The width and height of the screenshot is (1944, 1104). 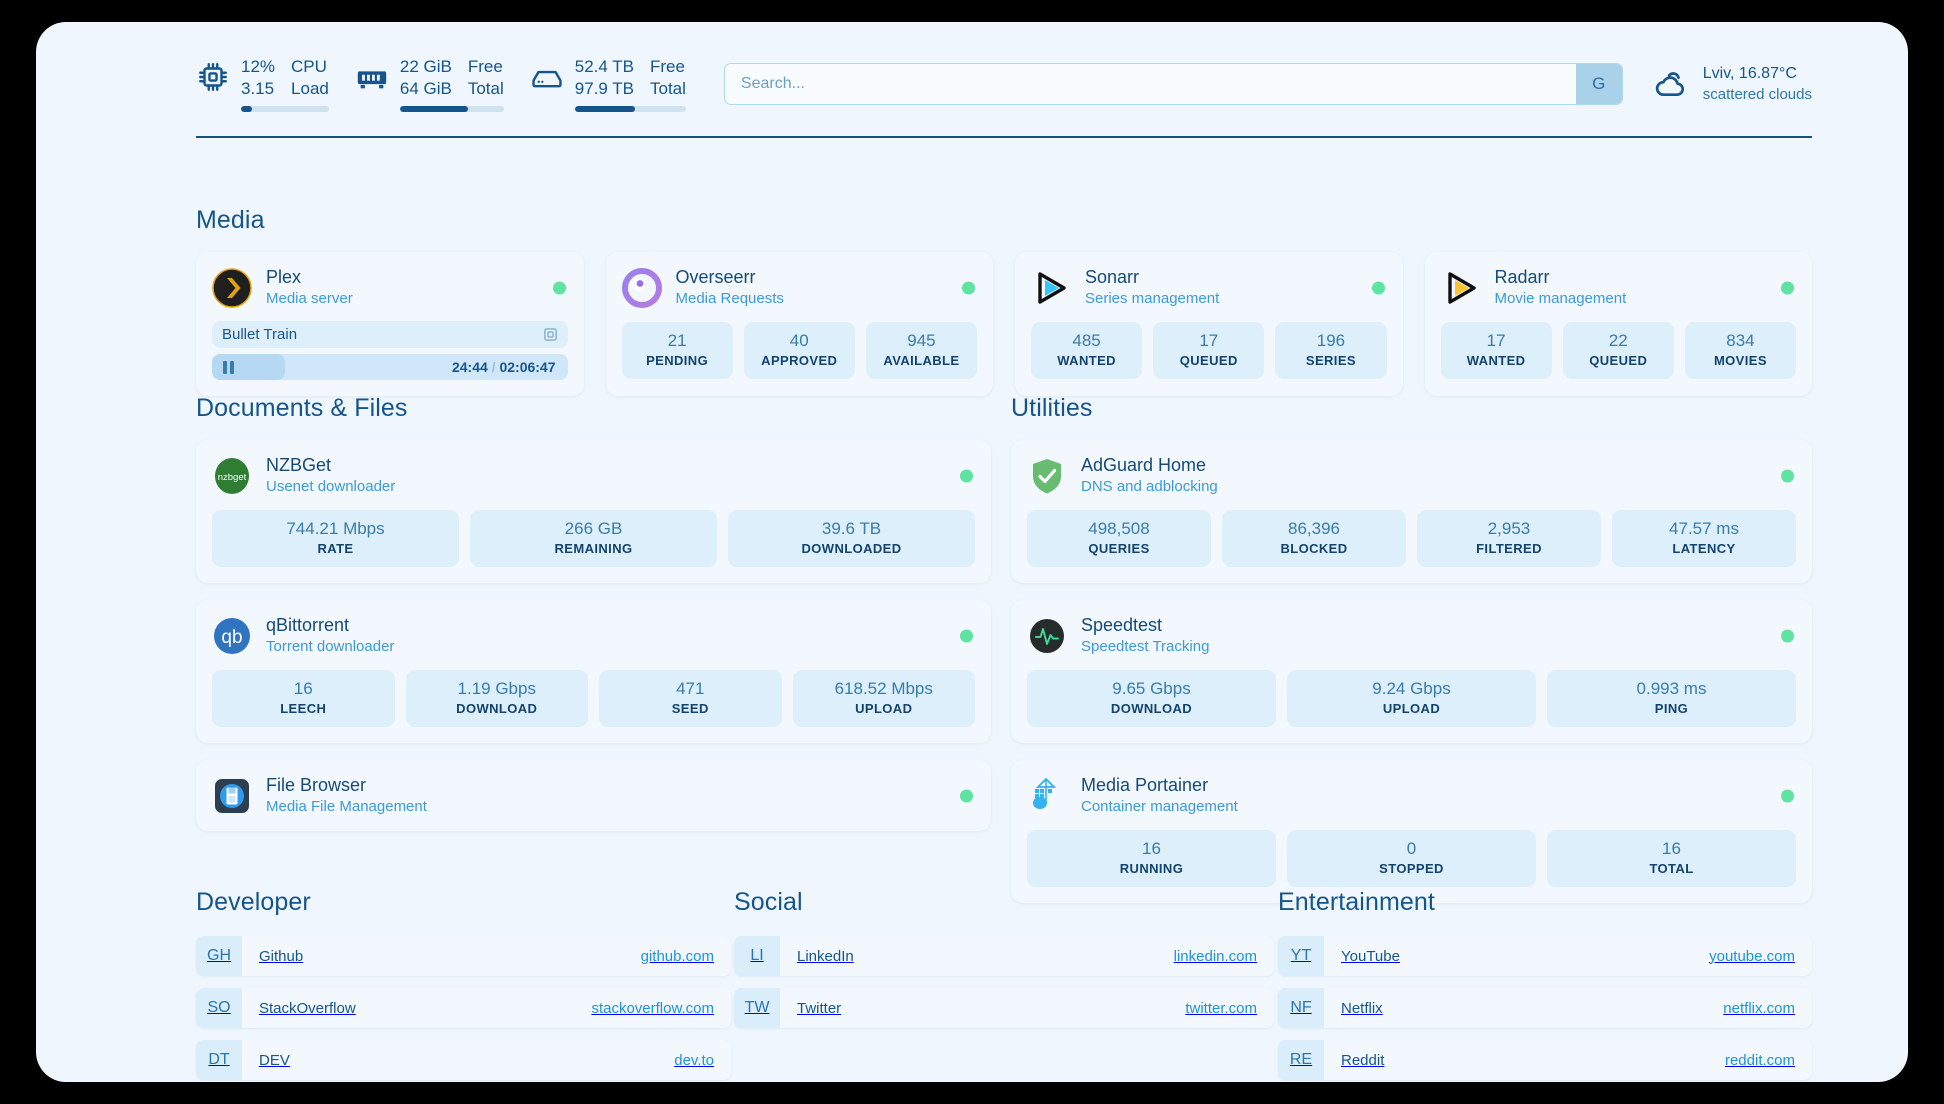 What do you see at coordinates (1671, 708) in the screenshot?
I see `stat-label: PING` at bounding box center [1671, 708].